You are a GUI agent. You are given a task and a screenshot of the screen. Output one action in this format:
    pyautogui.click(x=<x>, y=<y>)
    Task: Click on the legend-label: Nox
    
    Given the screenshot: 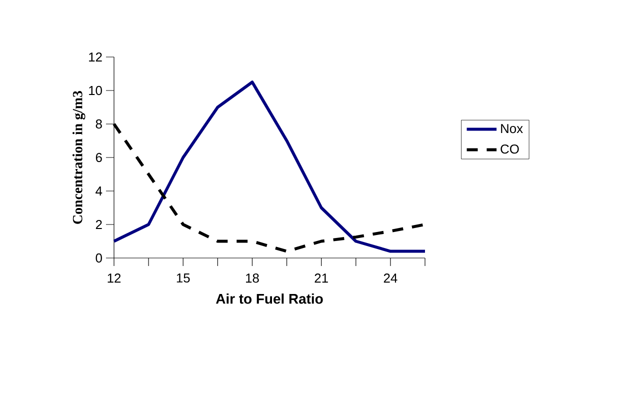 What is the action you would take?
    pyautogui.click(x=512, y=129)
    